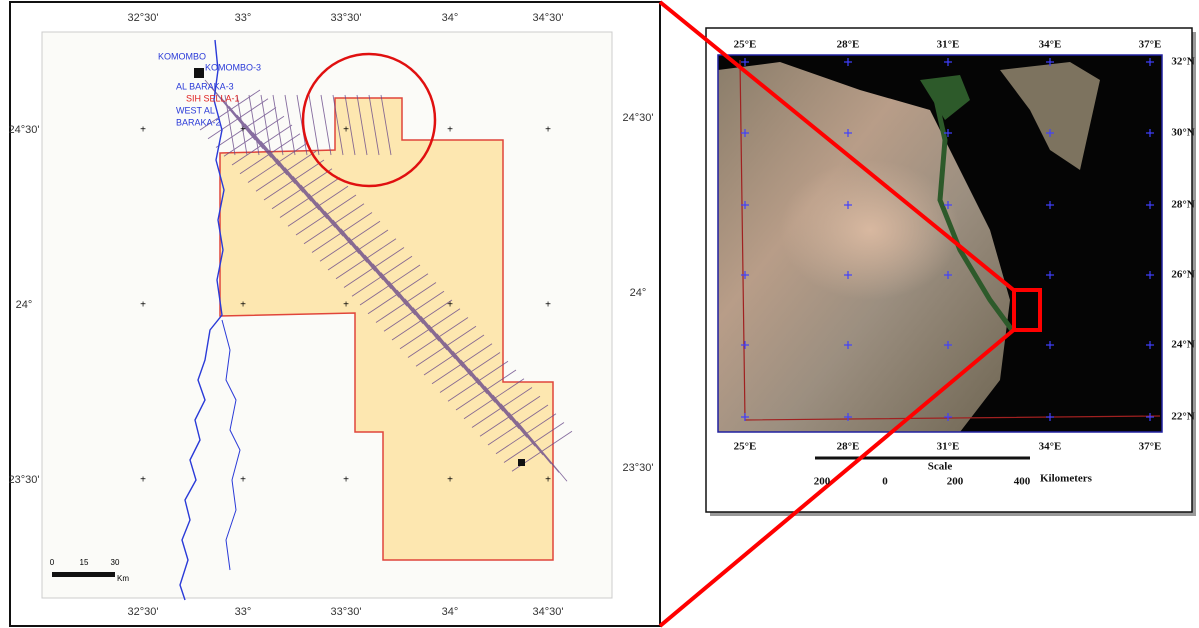 This screenshot has height=628, width=1199. What do you see at coordinates (1150, 45) in the screenshot?
I see `top-label: 37°E` at bounding box center [1150, 45].